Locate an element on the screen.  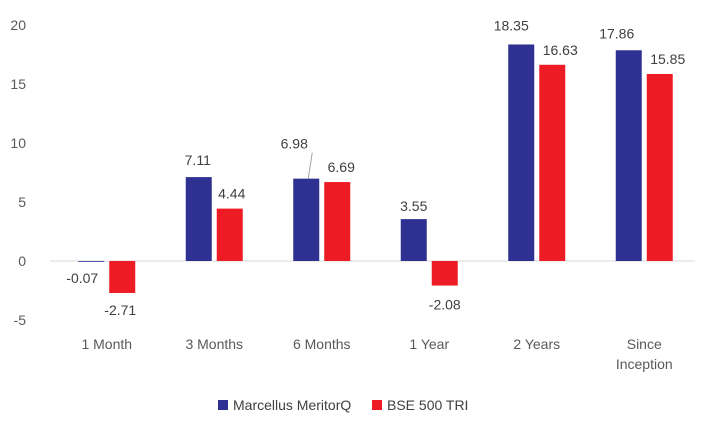
data-label: 16.63 is located at coordinates (560, 50).